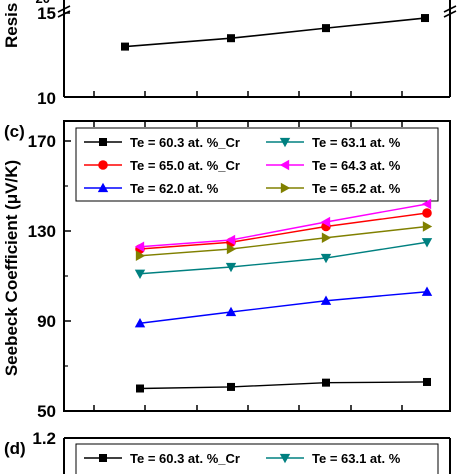 The height and width of the screenshot is (474, 474). Describe the element at coordinates (46, 98) in the screenshot. I see `top-ytick-10: 10` at that location.